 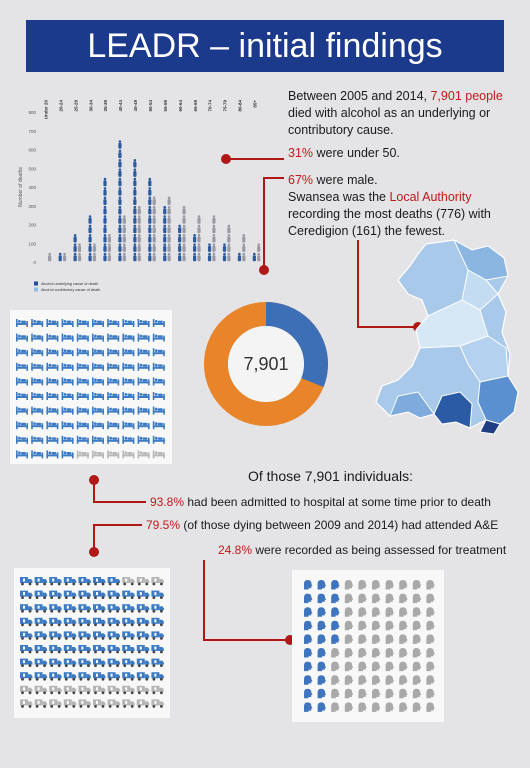 I want to click on x-tick-label: 35-39, so click(x=105, y=106).